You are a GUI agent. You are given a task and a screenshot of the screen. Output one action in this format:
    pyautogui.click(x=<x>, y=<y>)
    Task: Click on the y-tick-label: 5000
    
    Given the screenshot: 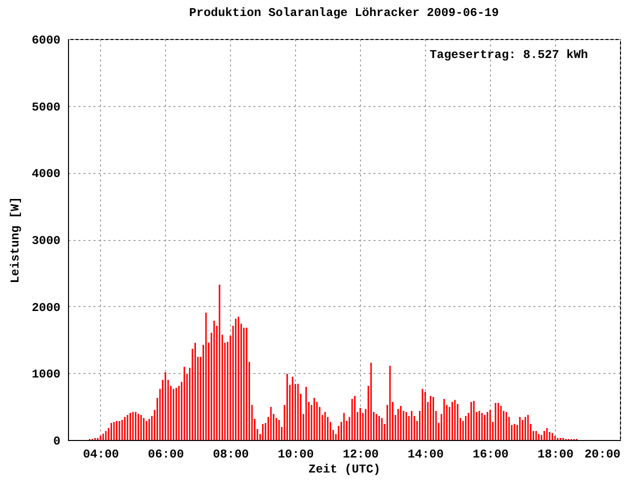 What is the action you would take?
    pyautogui.click(x=46, y=107)
    